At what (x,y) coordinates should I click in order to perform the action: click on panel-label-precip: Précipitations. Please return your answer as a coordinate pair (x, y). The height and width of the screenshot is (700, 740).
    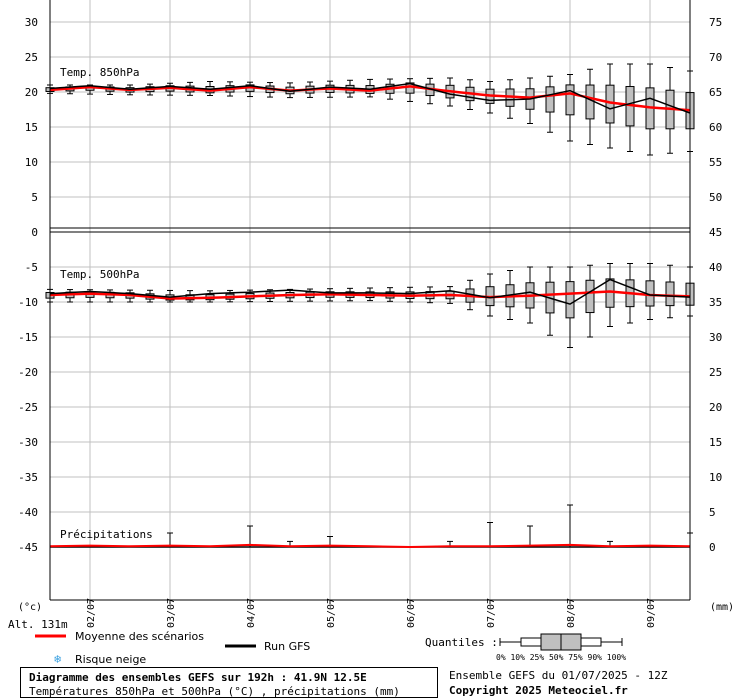
    Looking at the image, I should click on (106, 534).